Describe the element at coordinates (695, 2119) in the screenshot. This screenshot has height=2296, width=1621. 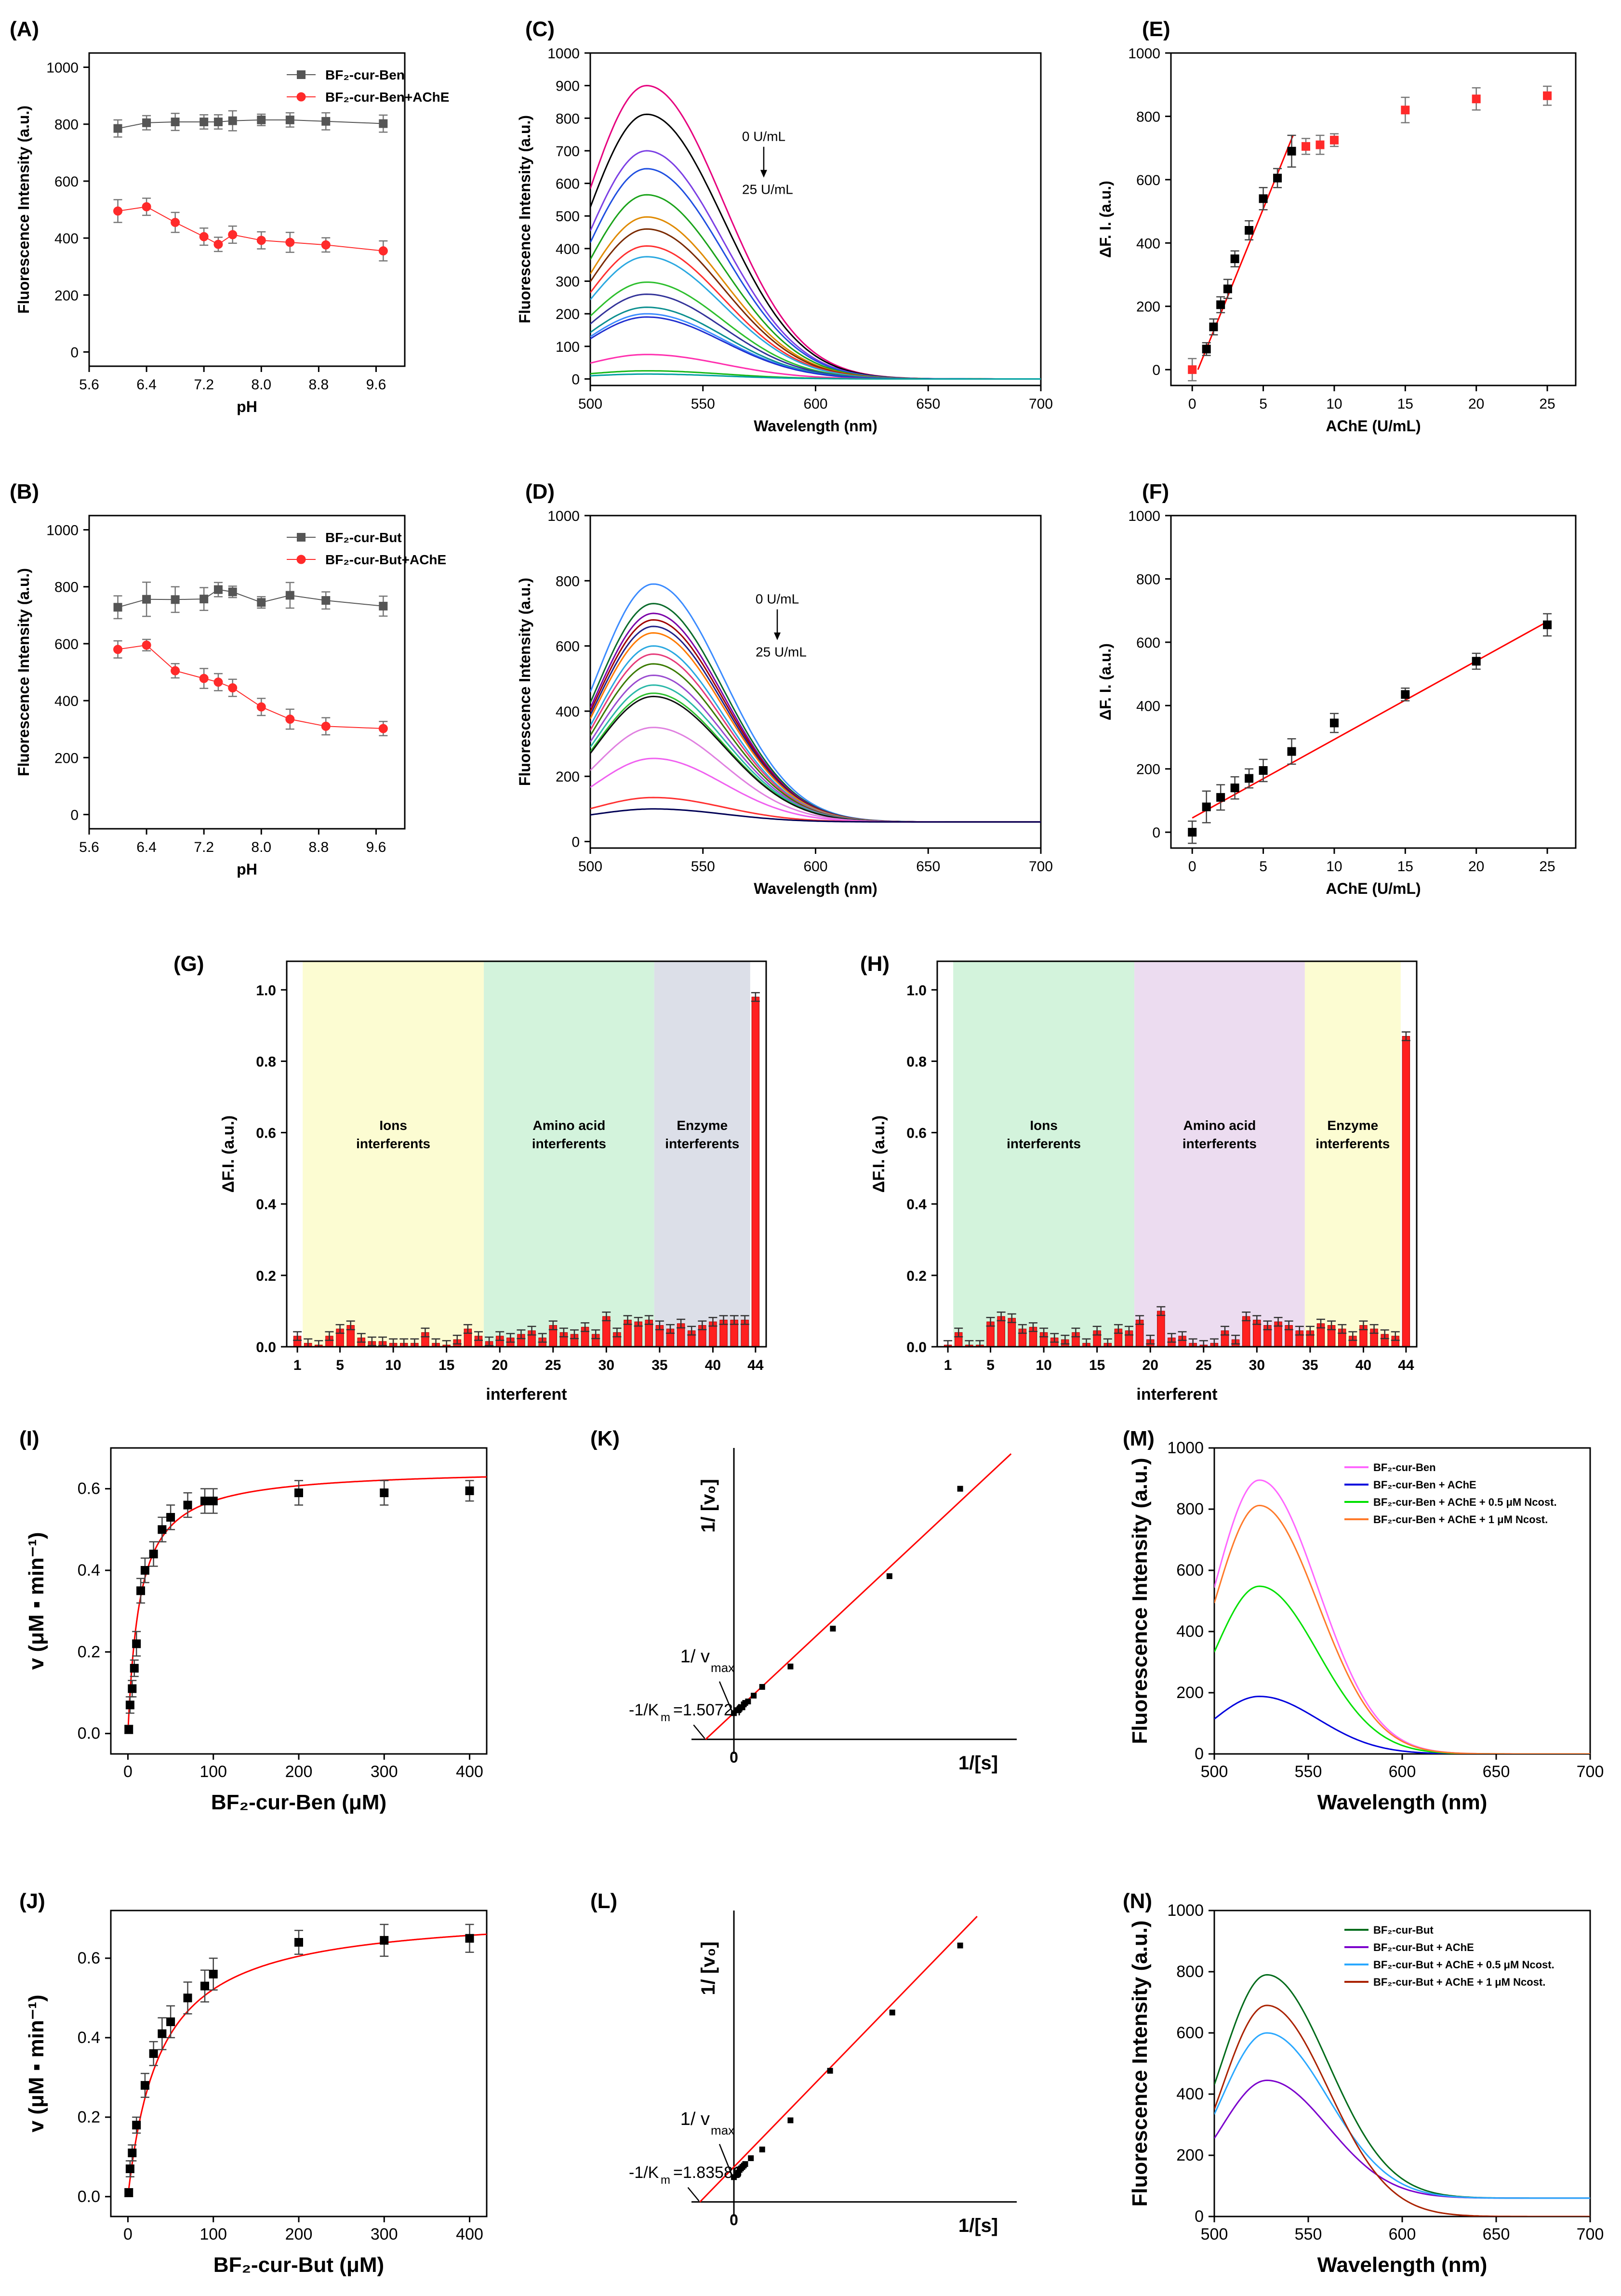
I see `vmax-annotation: 1/ v` at that location.